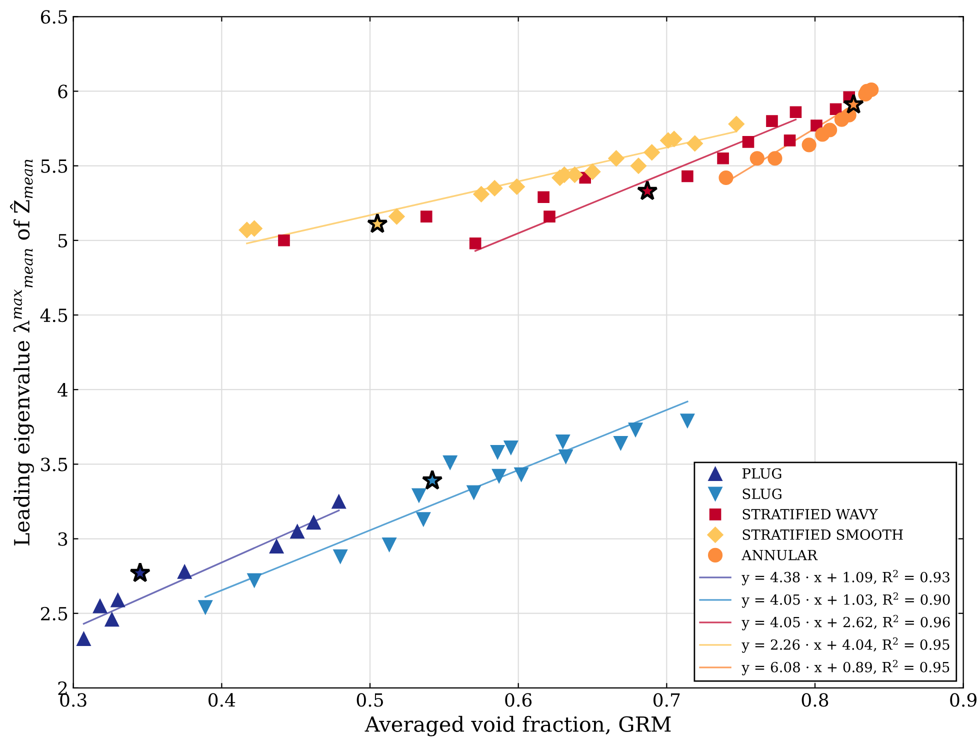  I want to click on y-tick-label: 4.5, so click(54, 315).